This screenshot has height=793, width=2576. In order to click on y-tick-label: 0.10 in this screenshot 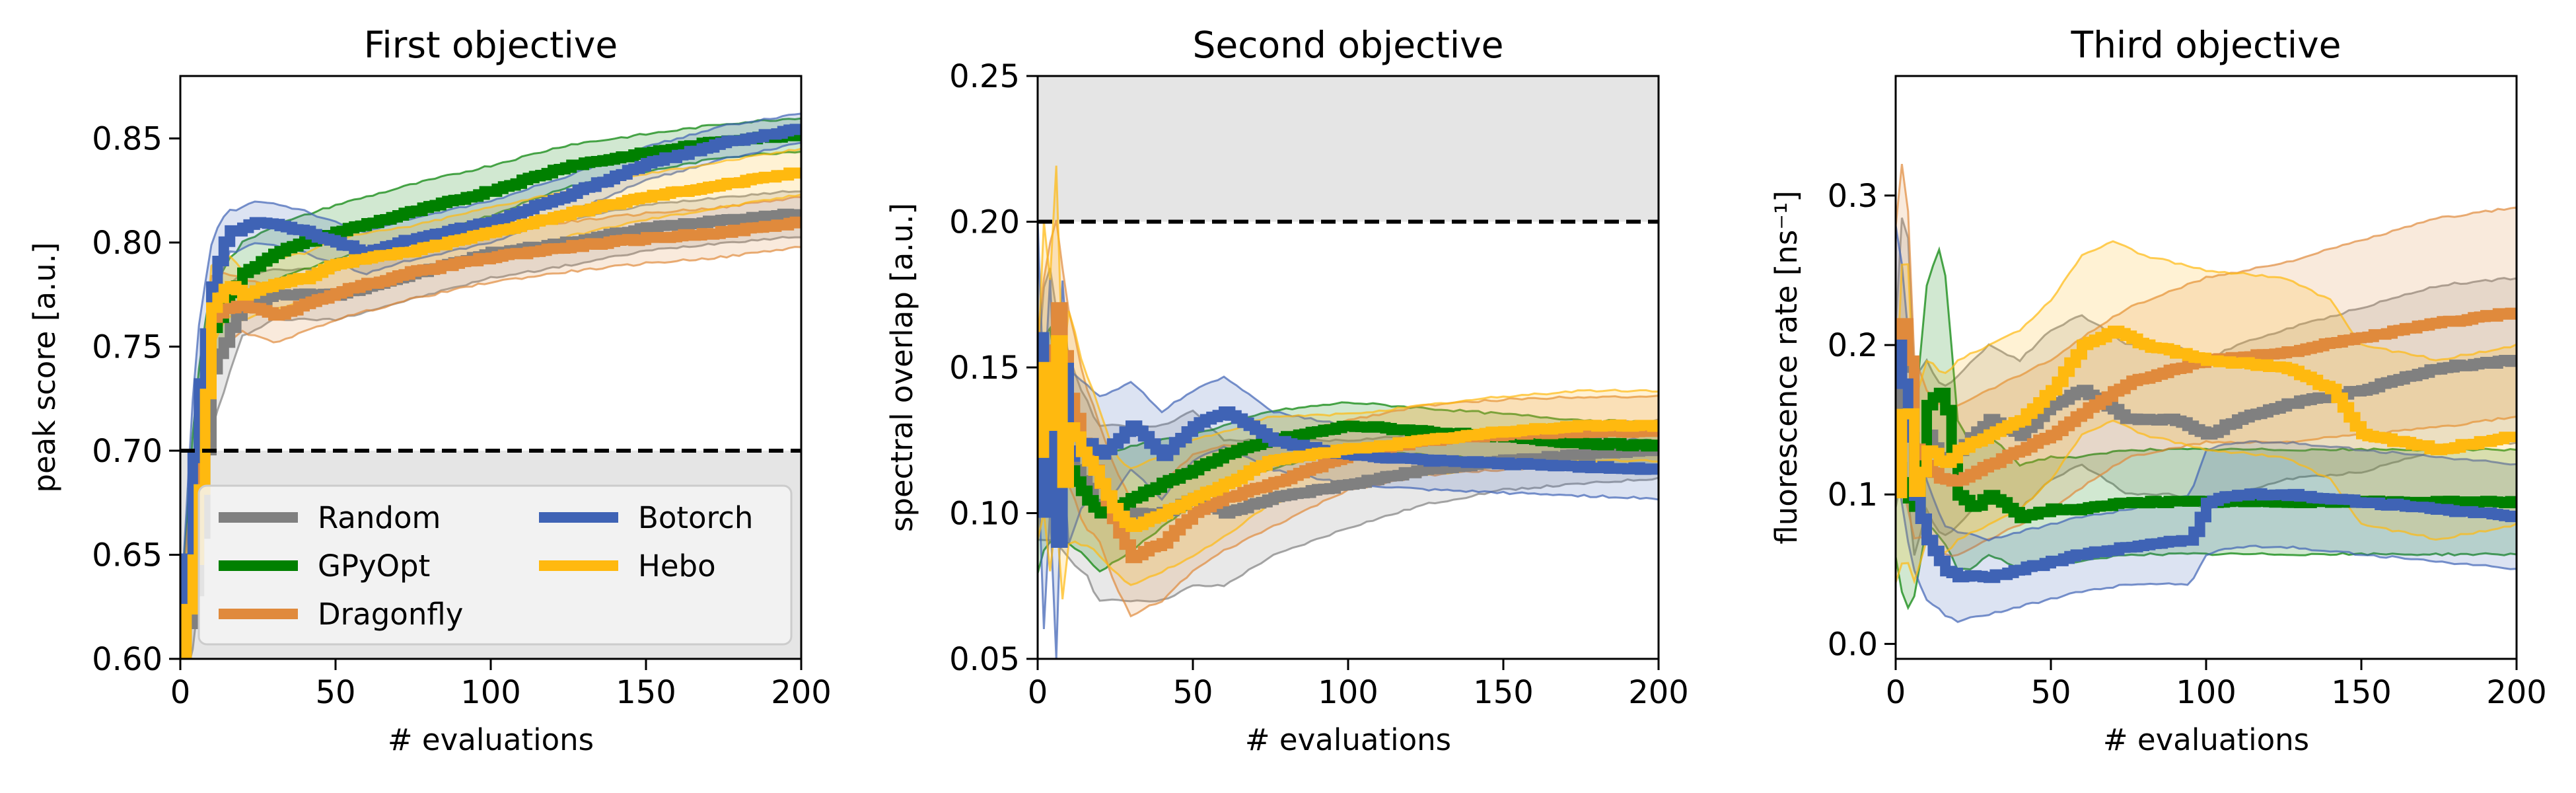, I will do `click(984, 515)`.